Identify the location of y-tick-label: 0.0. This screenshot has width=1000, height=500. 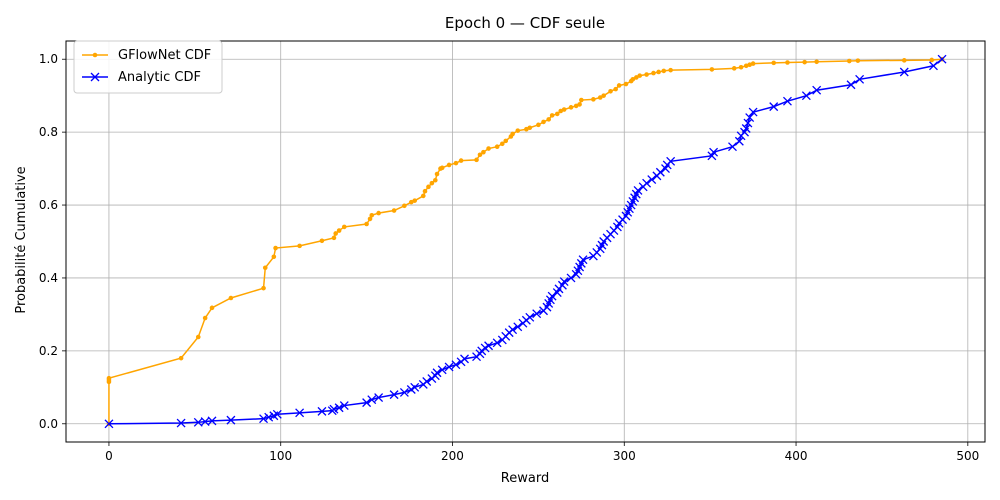
(48, 424).